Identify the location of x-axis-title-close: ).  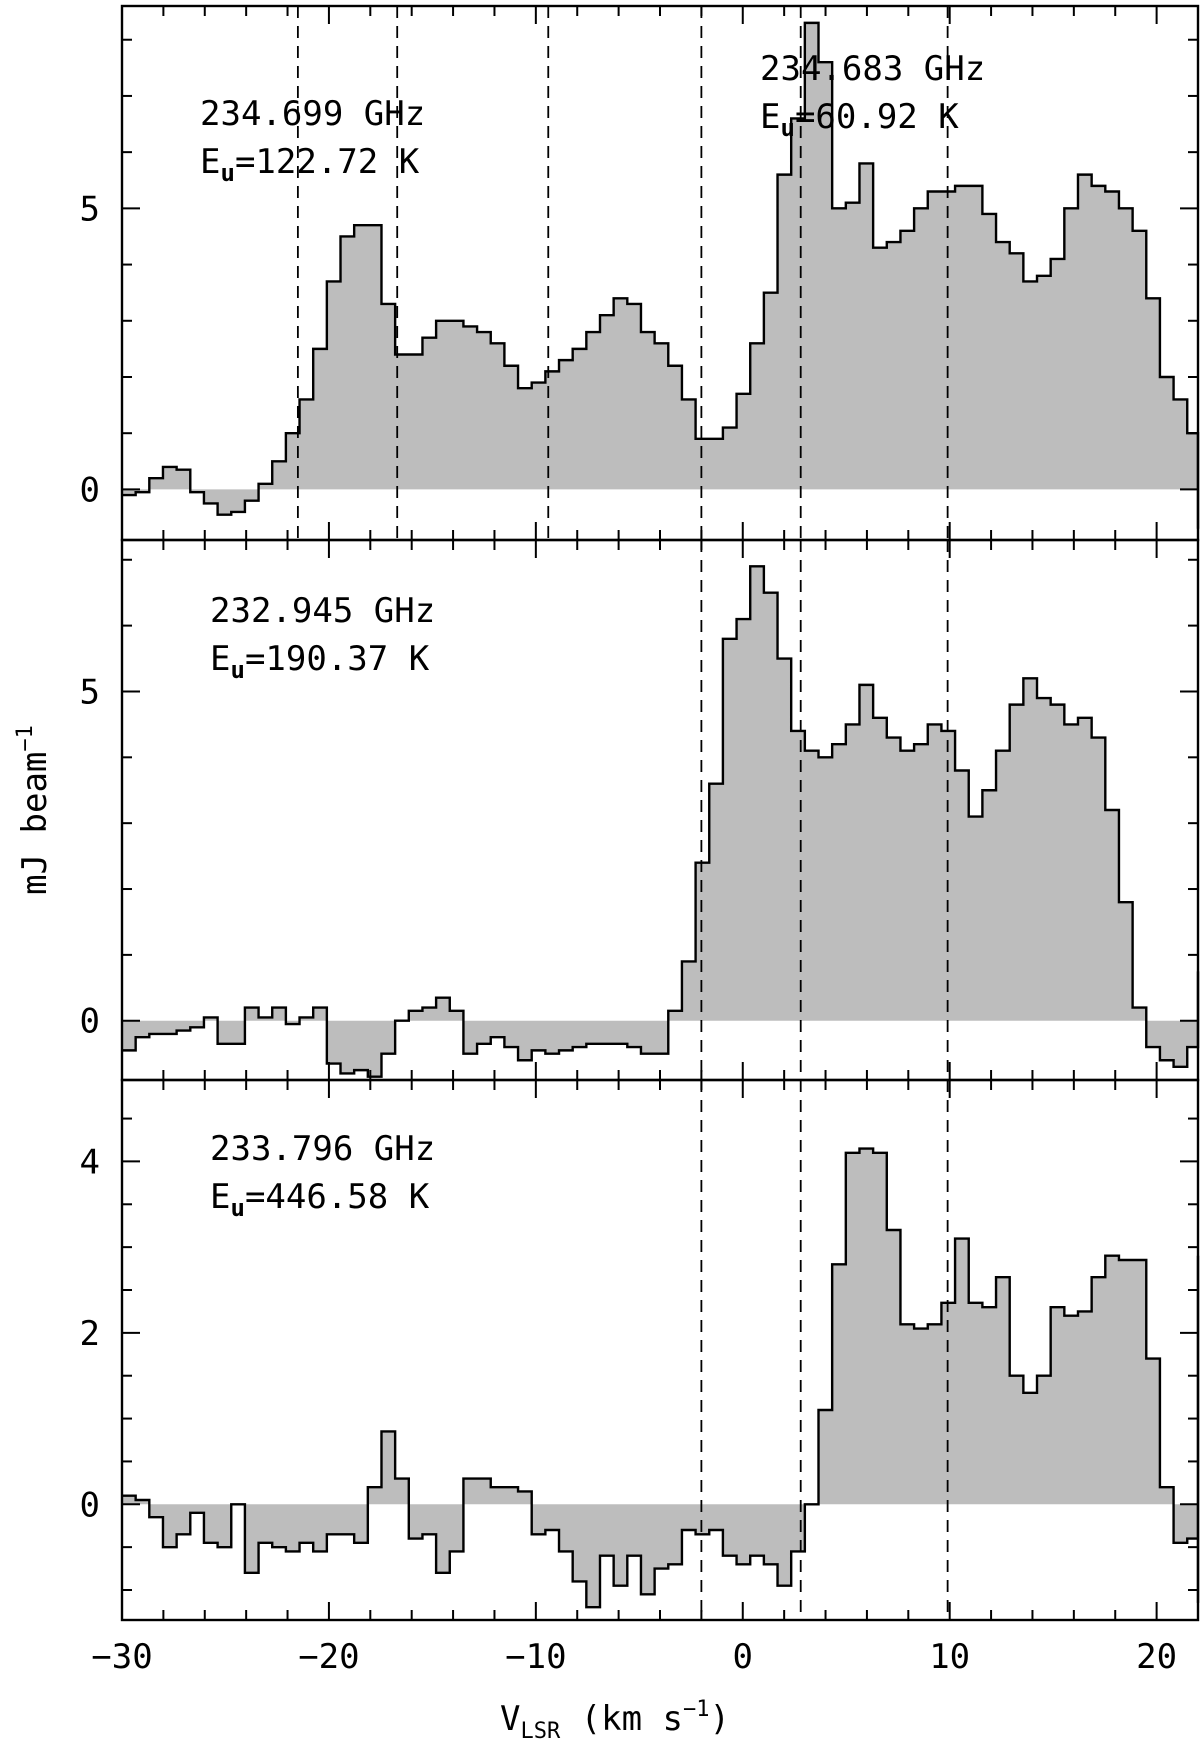
(720, 1719).